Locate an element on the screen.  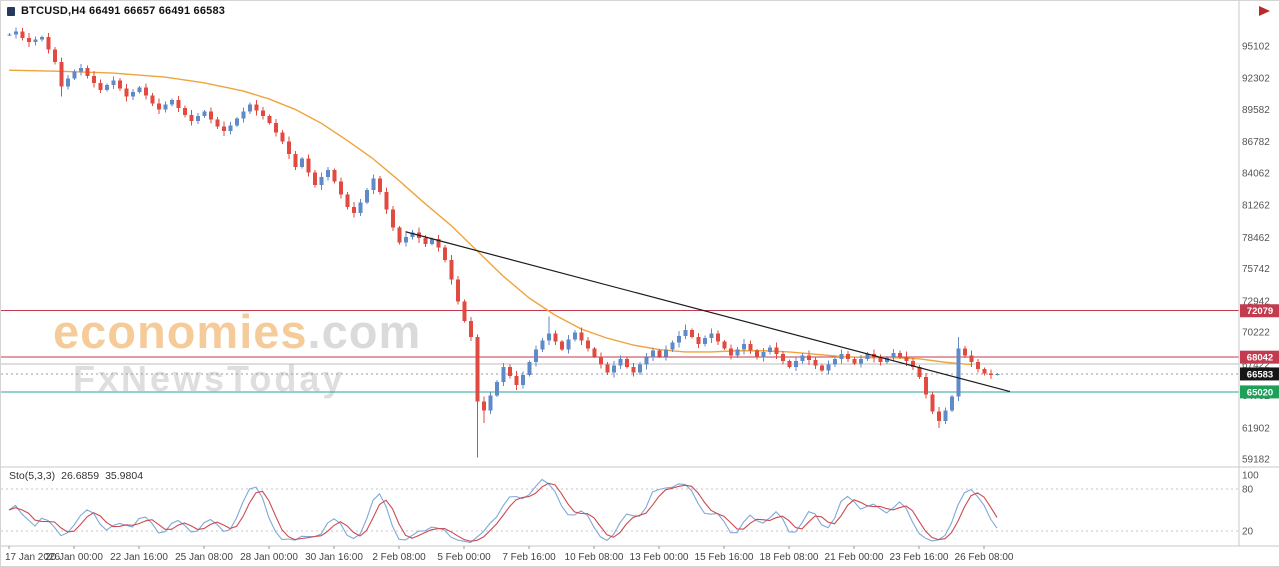
watermark-brand-line: economies.com is located at coordinates (237, 331).